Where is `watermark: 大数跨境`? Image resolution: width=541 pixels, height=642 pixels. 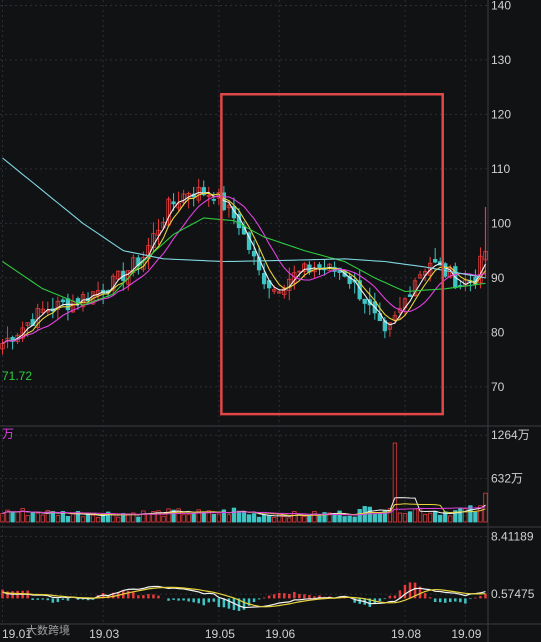
watermark: 大数跨境 is located at coordinates (48, 630).